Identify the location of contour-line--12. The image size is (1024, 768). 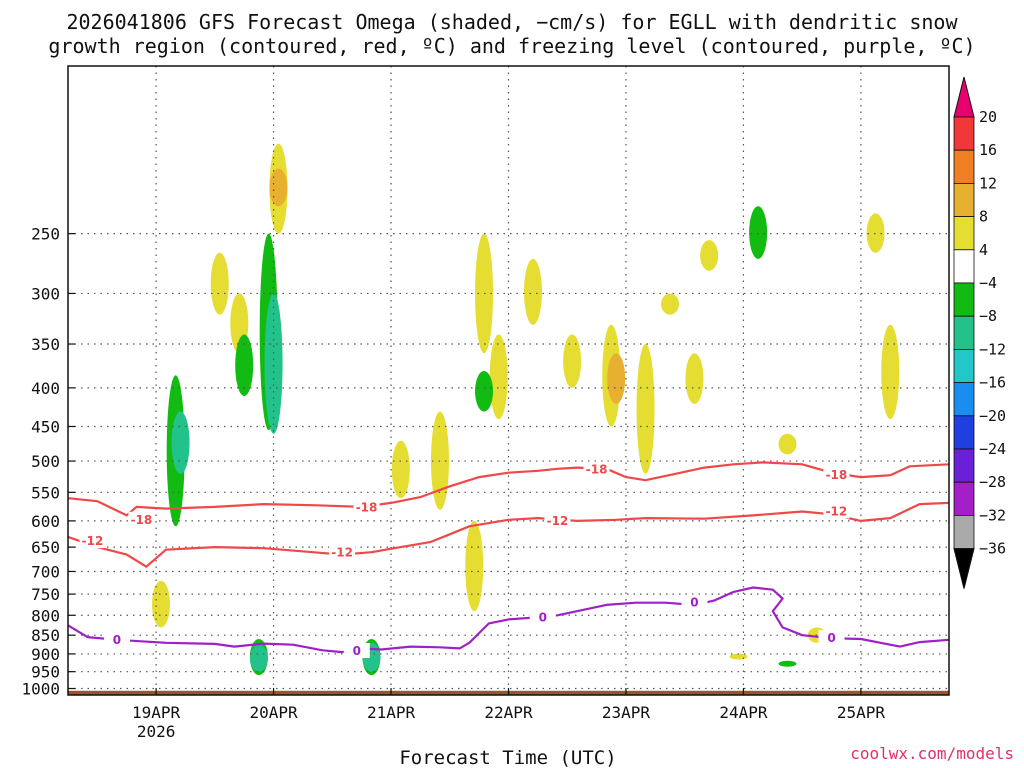
(508, 534).